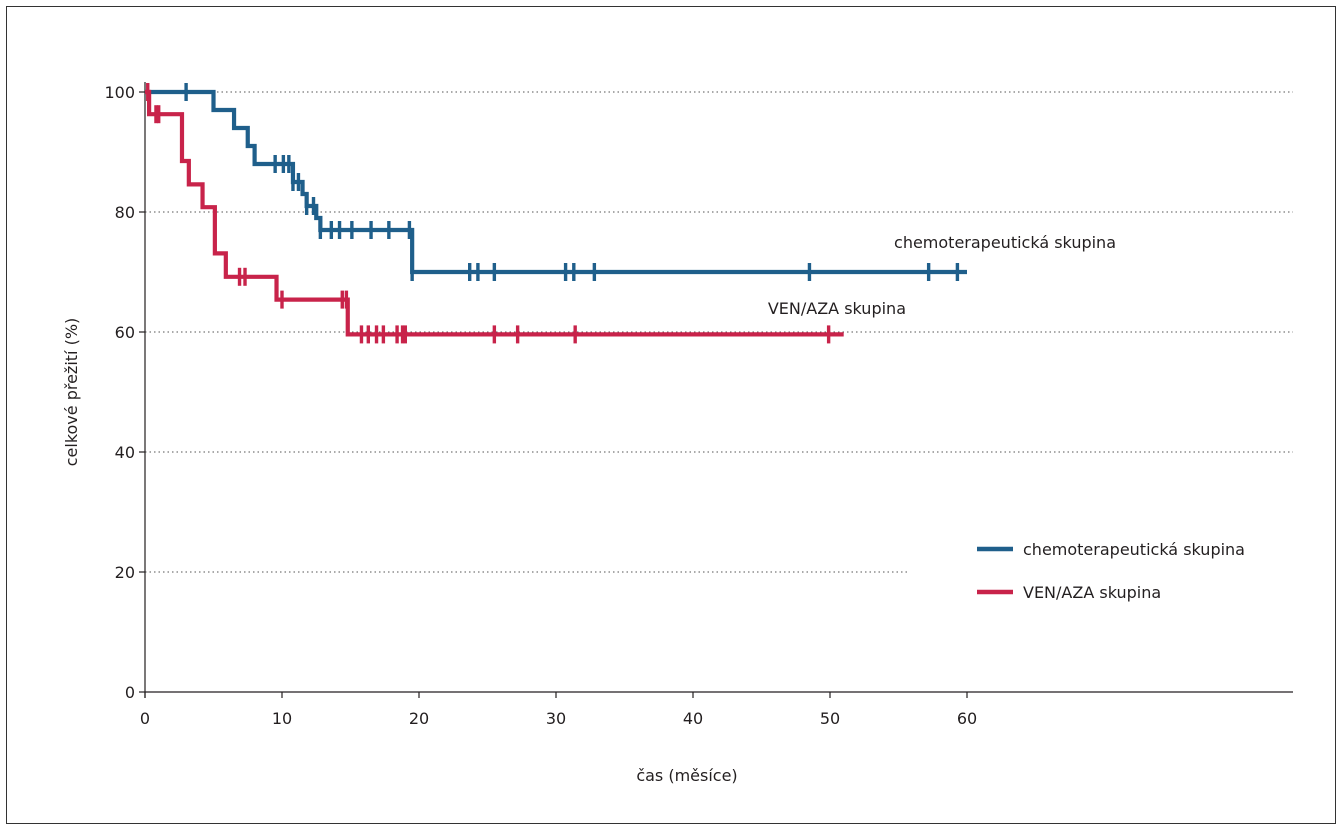 The height and width of the screenshot is (825, 1344). What do you see at coordinates (71, 392) in the screenshot?
I see `y-axis-label: celkové přežití (%)` at bounding box center [71, 392].